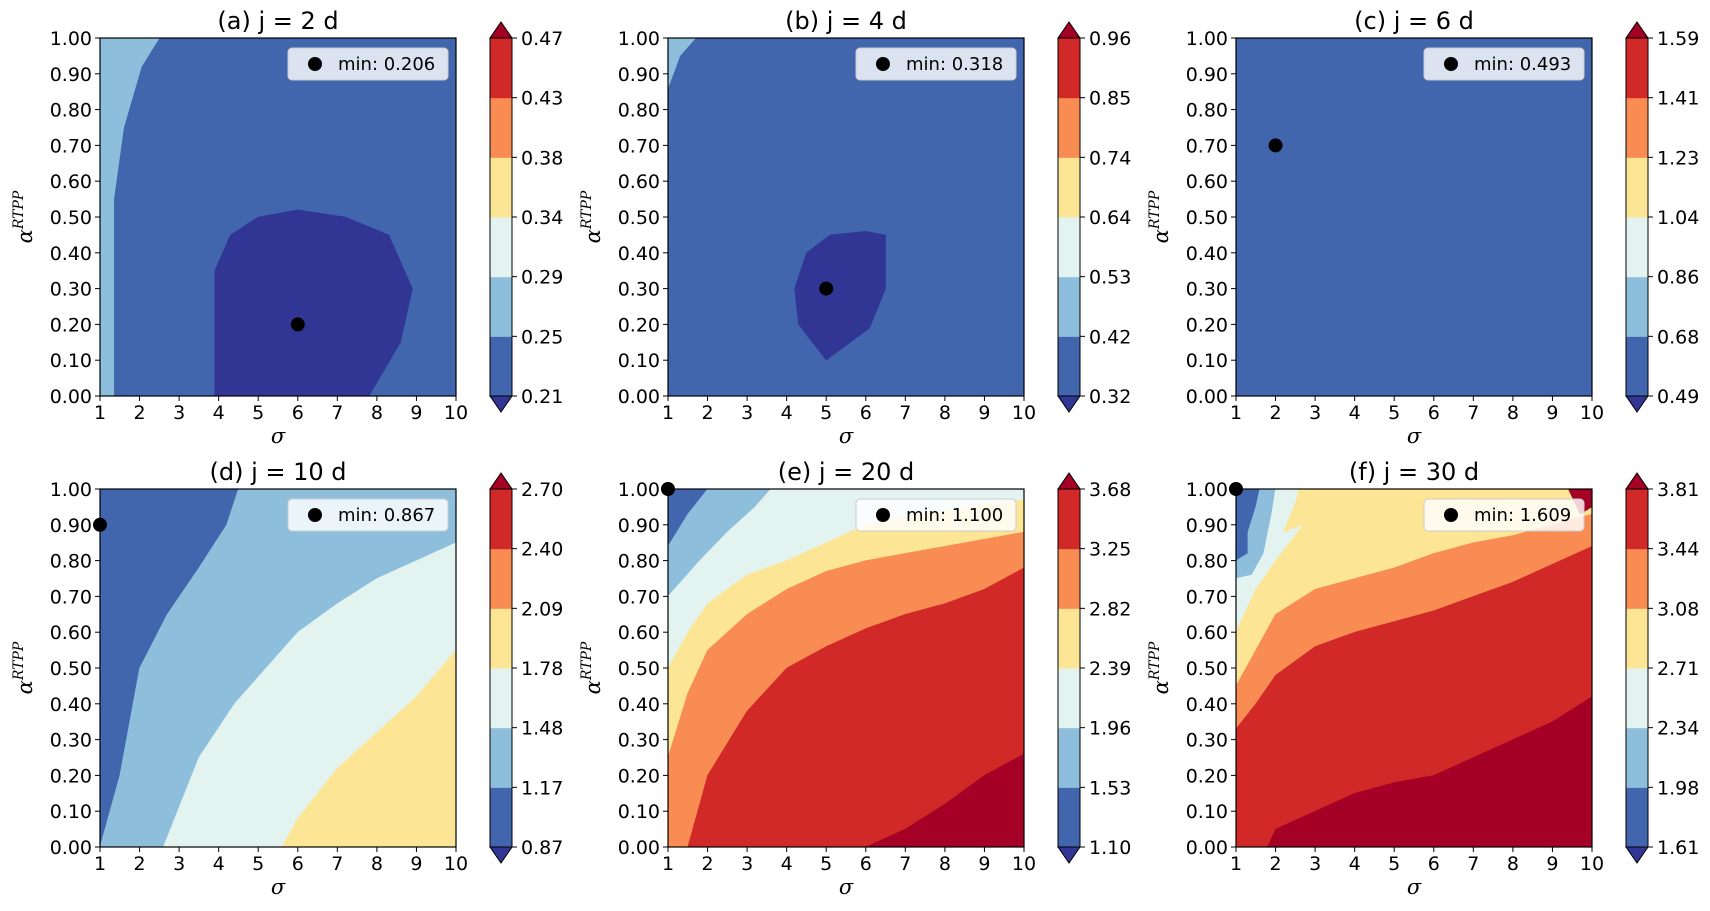 The height and width of the screenshot is (911, 1710). I want to click on colorbar: 0.87 1.17 1.48 1.78 2.09 2.40 2.70, so click(526, 668).